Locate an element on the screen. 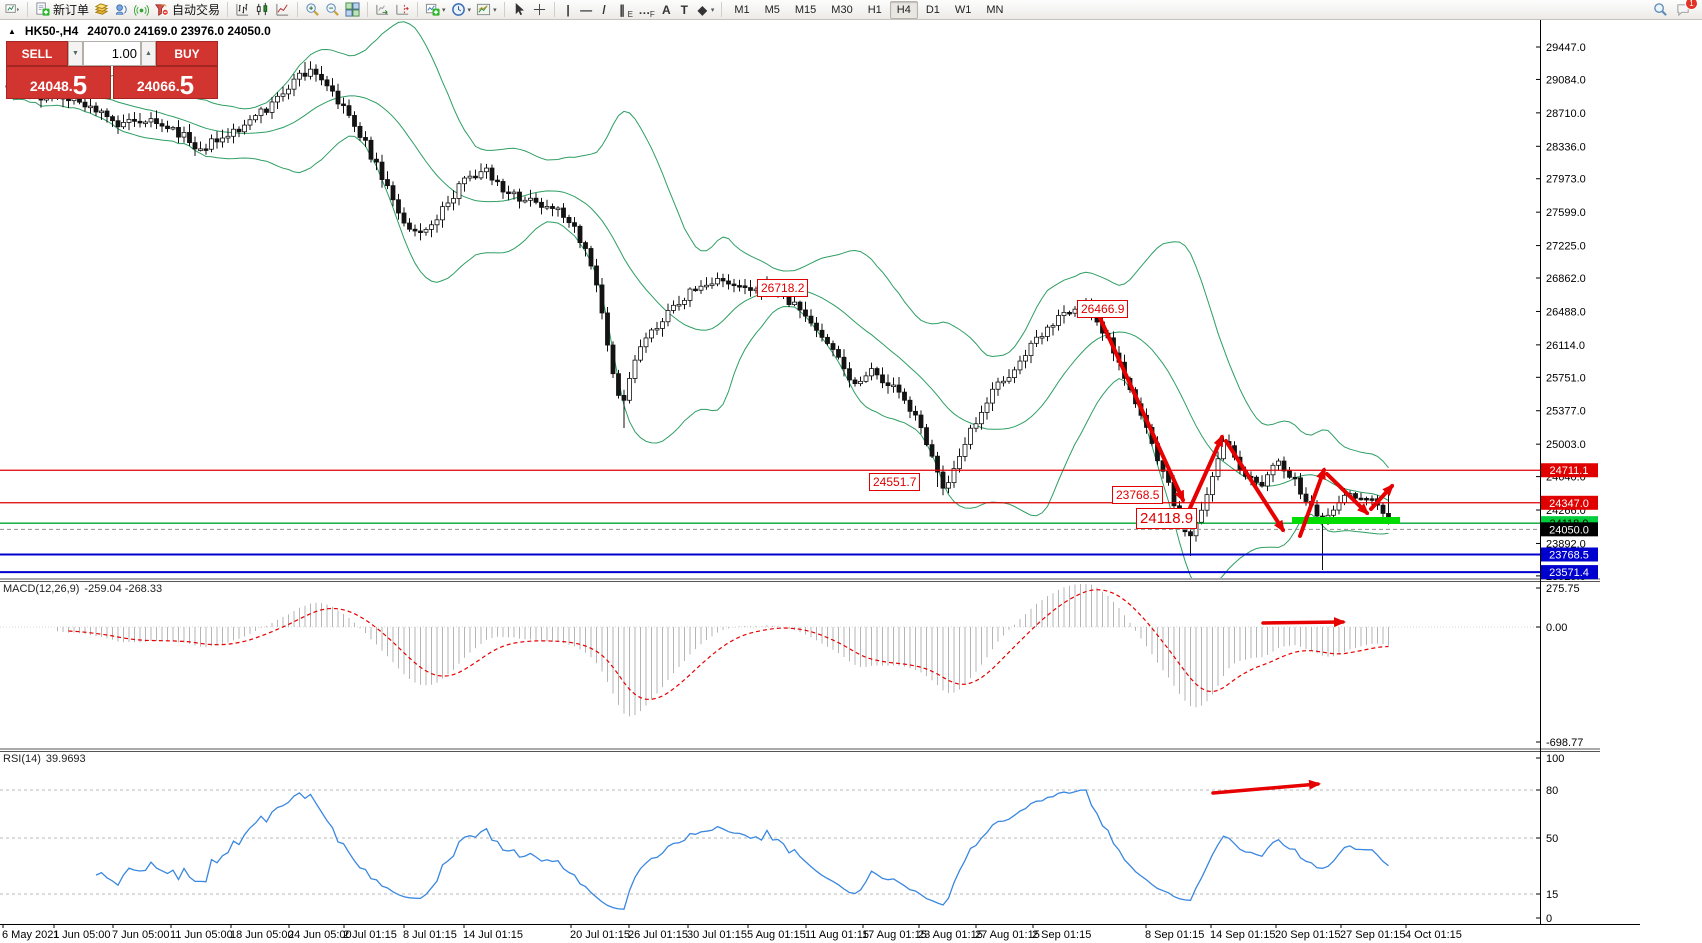 Image resolution: width=1702 pixels, height=943 pixels. toolbar-signals-button is located at coordinates (121, 10).